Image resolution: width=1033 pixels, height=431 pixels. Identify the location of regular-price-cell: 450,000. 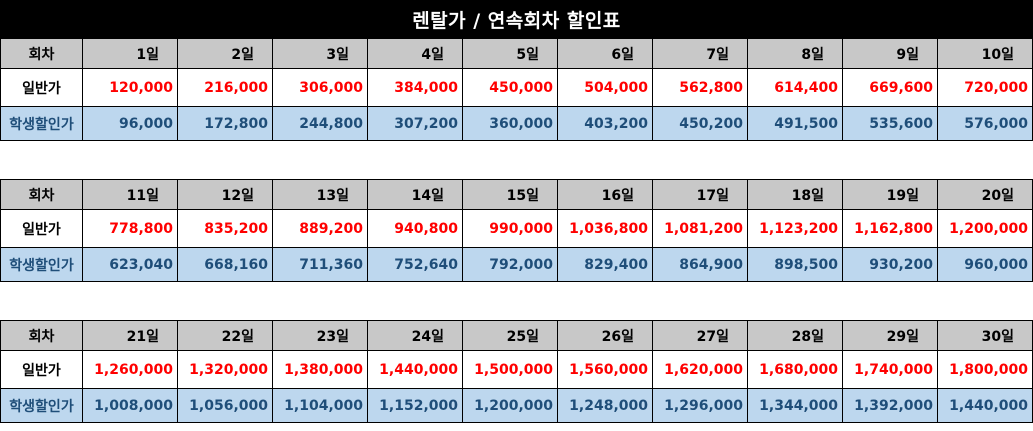
(510, 87).